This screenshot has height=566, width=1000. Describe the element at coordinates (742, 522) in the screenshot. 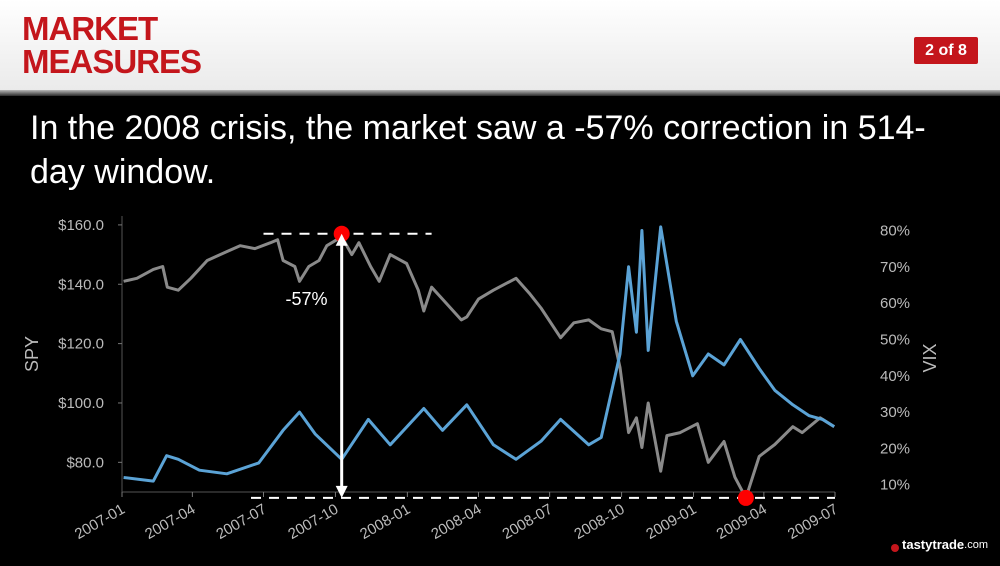

I see `x-tick-label: 2009-04` at that location.